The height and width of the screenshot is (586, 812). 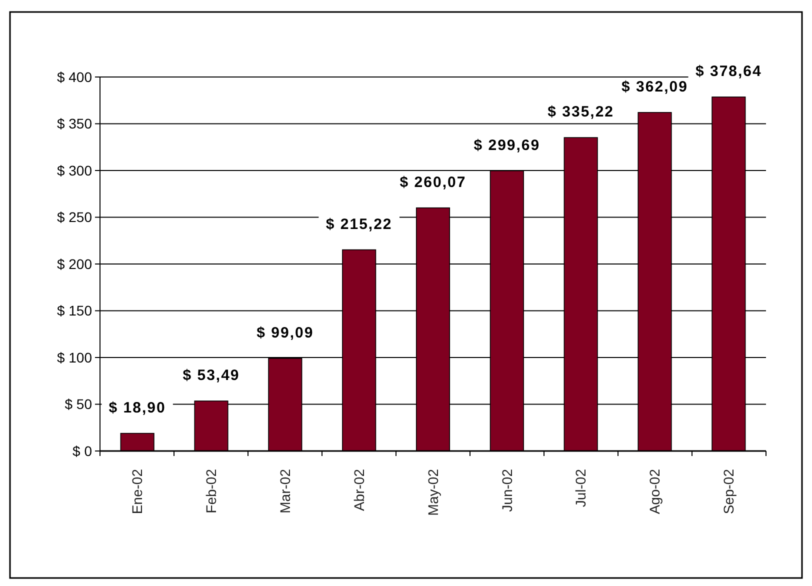 What do you see at coordinates (655, 87) in the screenshot?
I see `data-label: $ 362,09` at bounding box center [655, 87].